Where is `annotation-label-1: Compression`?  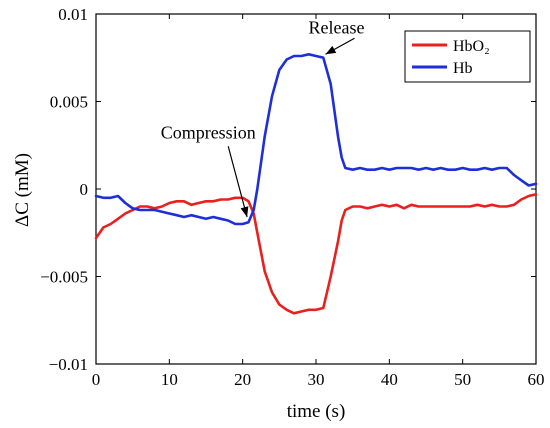 annotation-label-1: Compression is located at coordinates (208, 132).